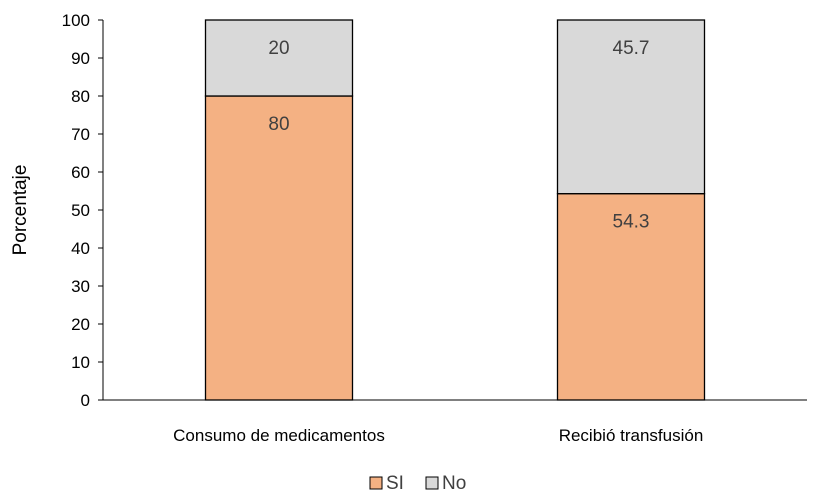 This screenshot has width=831, height=501. What do you see at coordinates (80, 134) in the screenshot?
I see `y-tick-label: 70` at bounding box center [80, 134].